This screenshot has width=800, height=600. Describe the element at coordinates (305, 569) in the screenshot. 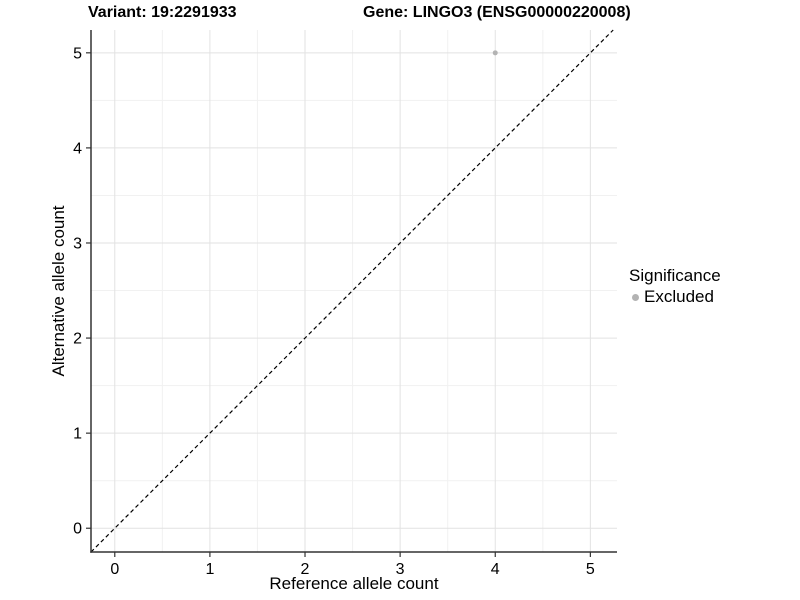

I see `x-tick-label: 2` at that location.